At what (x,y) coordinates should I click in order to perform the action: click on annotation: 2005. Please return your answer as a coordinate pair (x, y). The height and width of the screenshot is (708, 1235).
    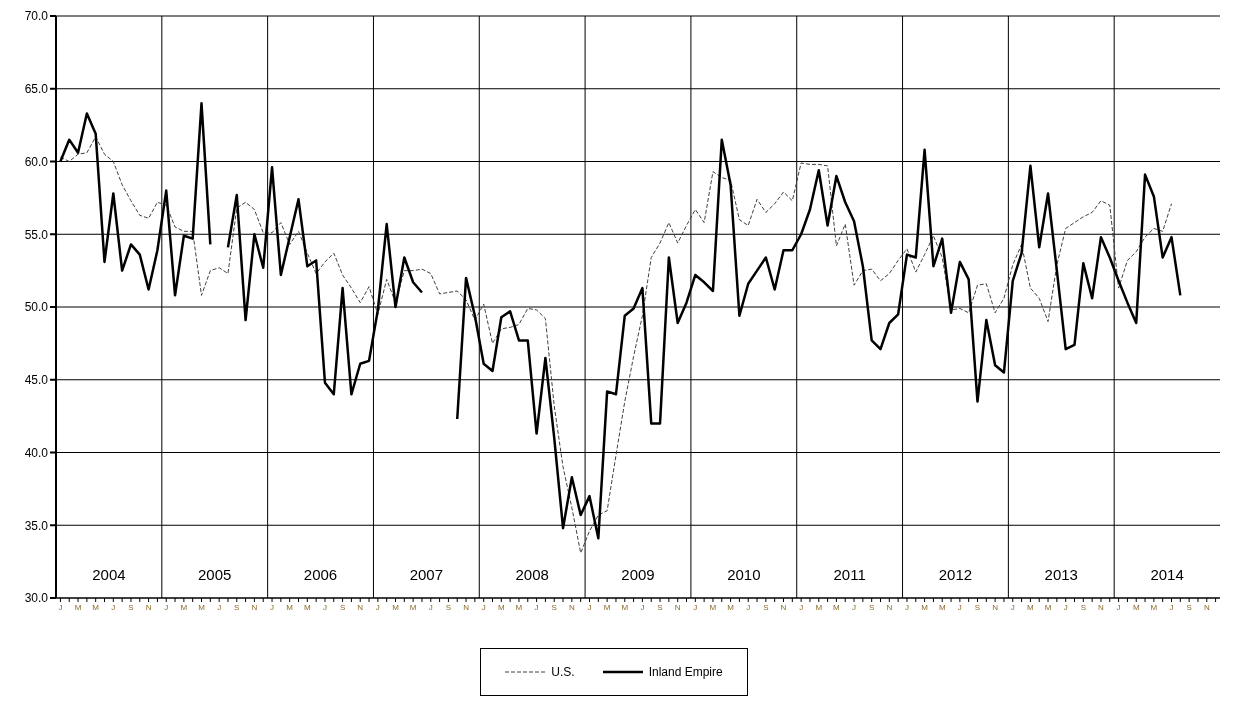
    Looking at the image, I should click on (215, 574).